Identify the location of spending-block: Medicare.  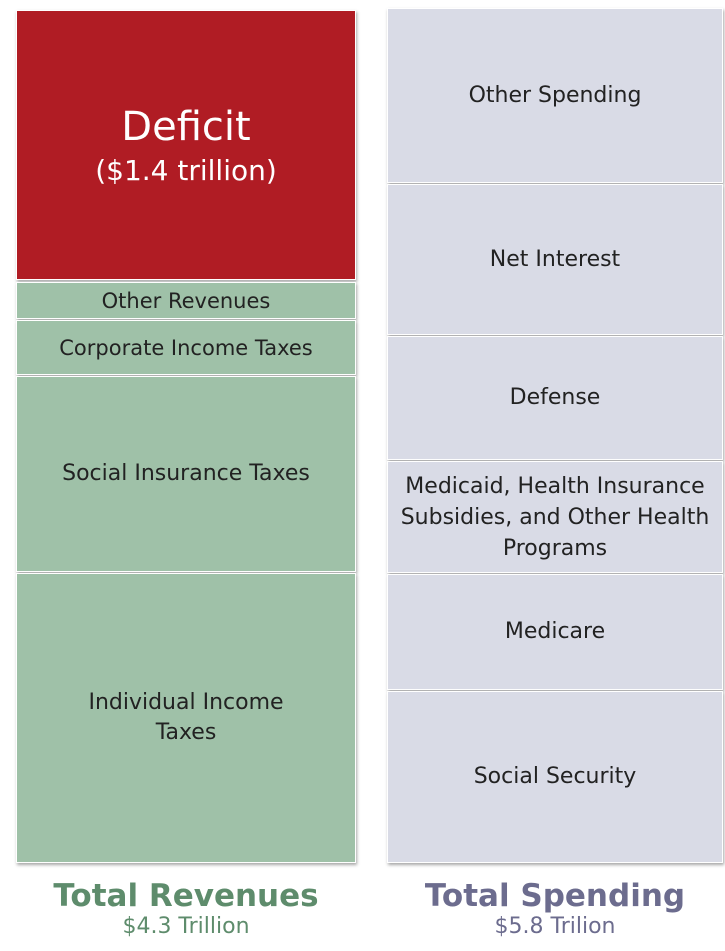
(555, 632).